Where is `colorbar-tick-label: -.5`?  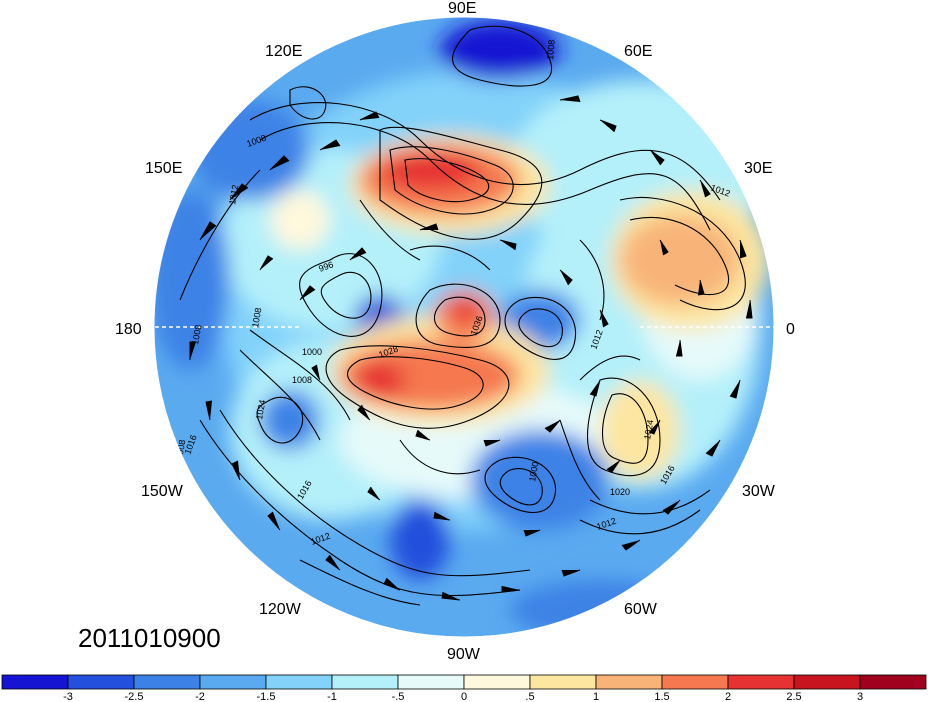 colorbar-tick-label: -.5 is located at coordinates (398, 696).